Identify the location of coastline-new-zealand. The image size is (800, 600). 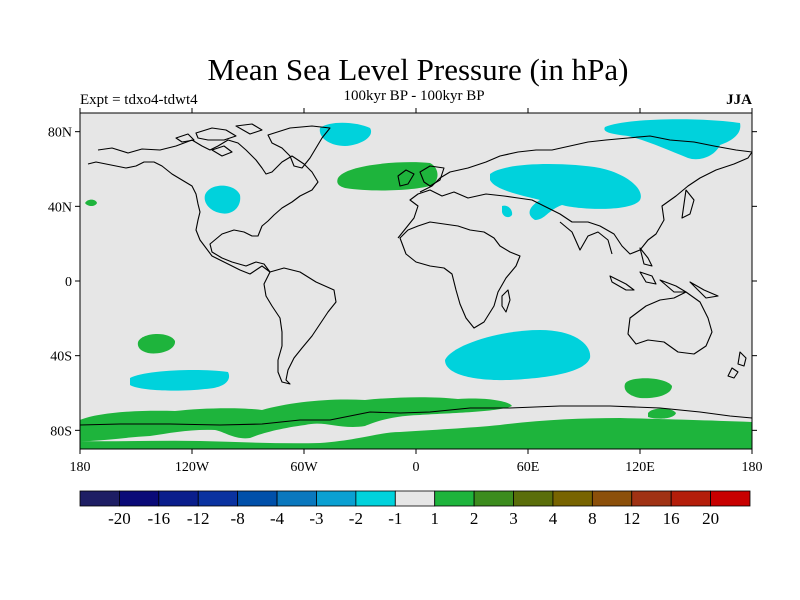
(737, 365).